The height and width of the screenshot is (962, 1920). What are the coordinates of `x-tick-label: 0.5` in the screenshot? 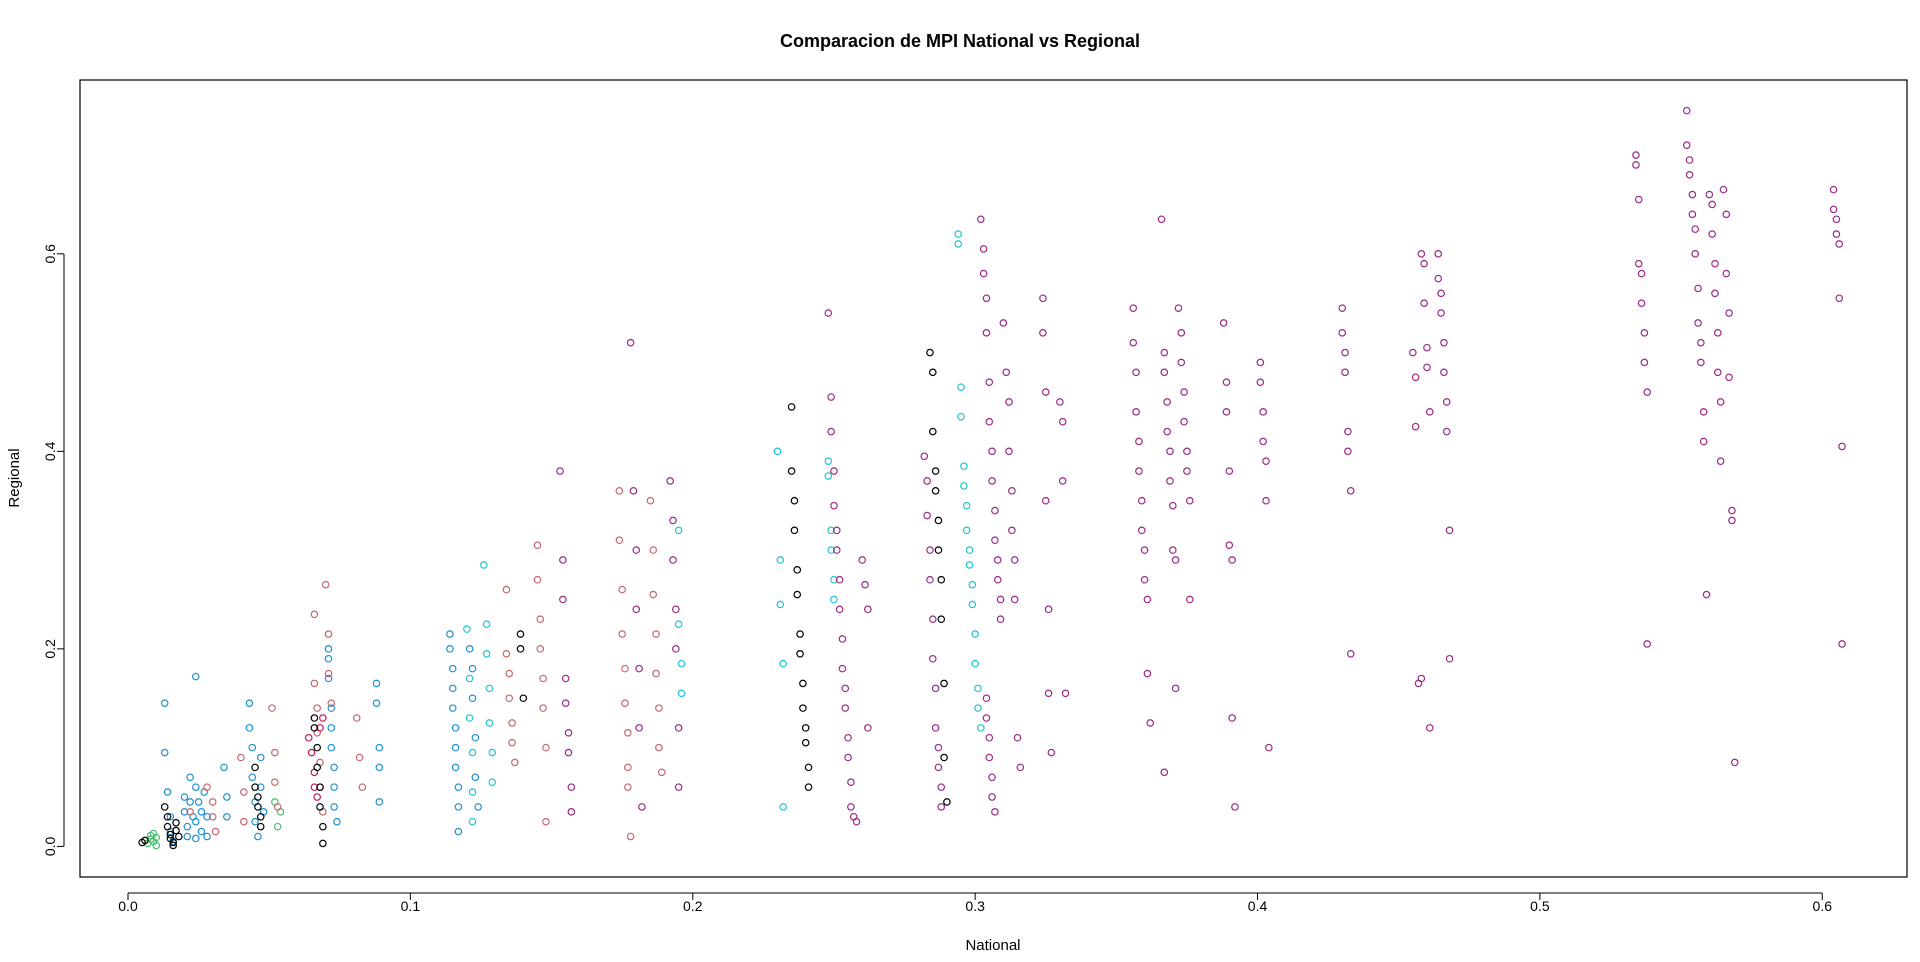 It's located at (1540, 906).